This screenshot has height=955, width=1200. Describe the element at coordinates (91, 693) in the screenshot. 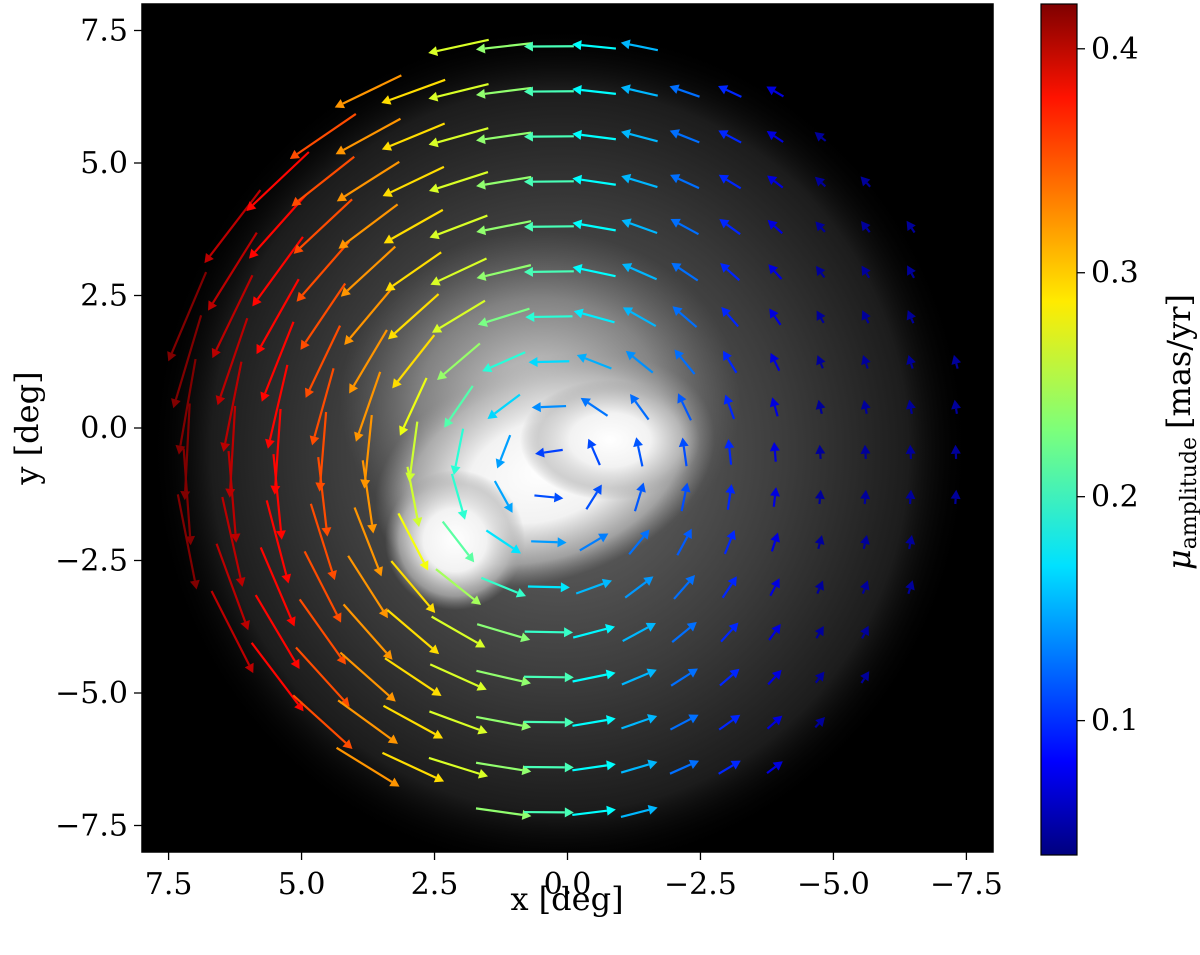

I see `y-tick-label: −5.0` at that location.